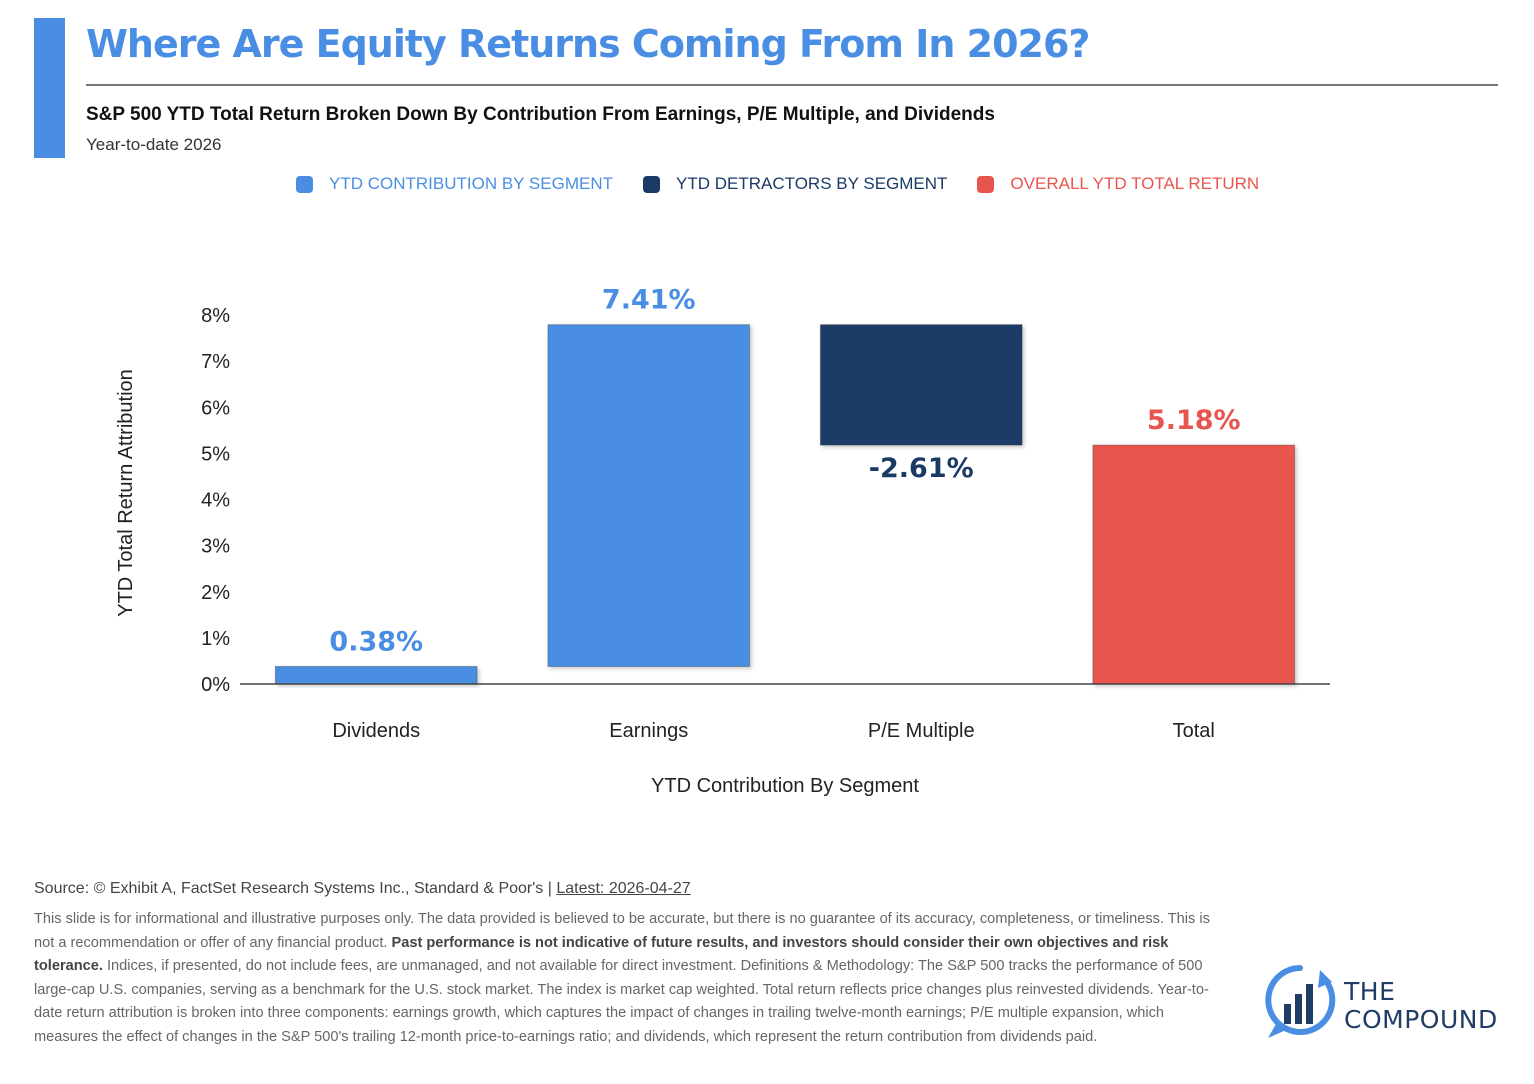  Describe the element at coordinates (649, 495) in the screenshot. I see `bar-earnings` at that location.